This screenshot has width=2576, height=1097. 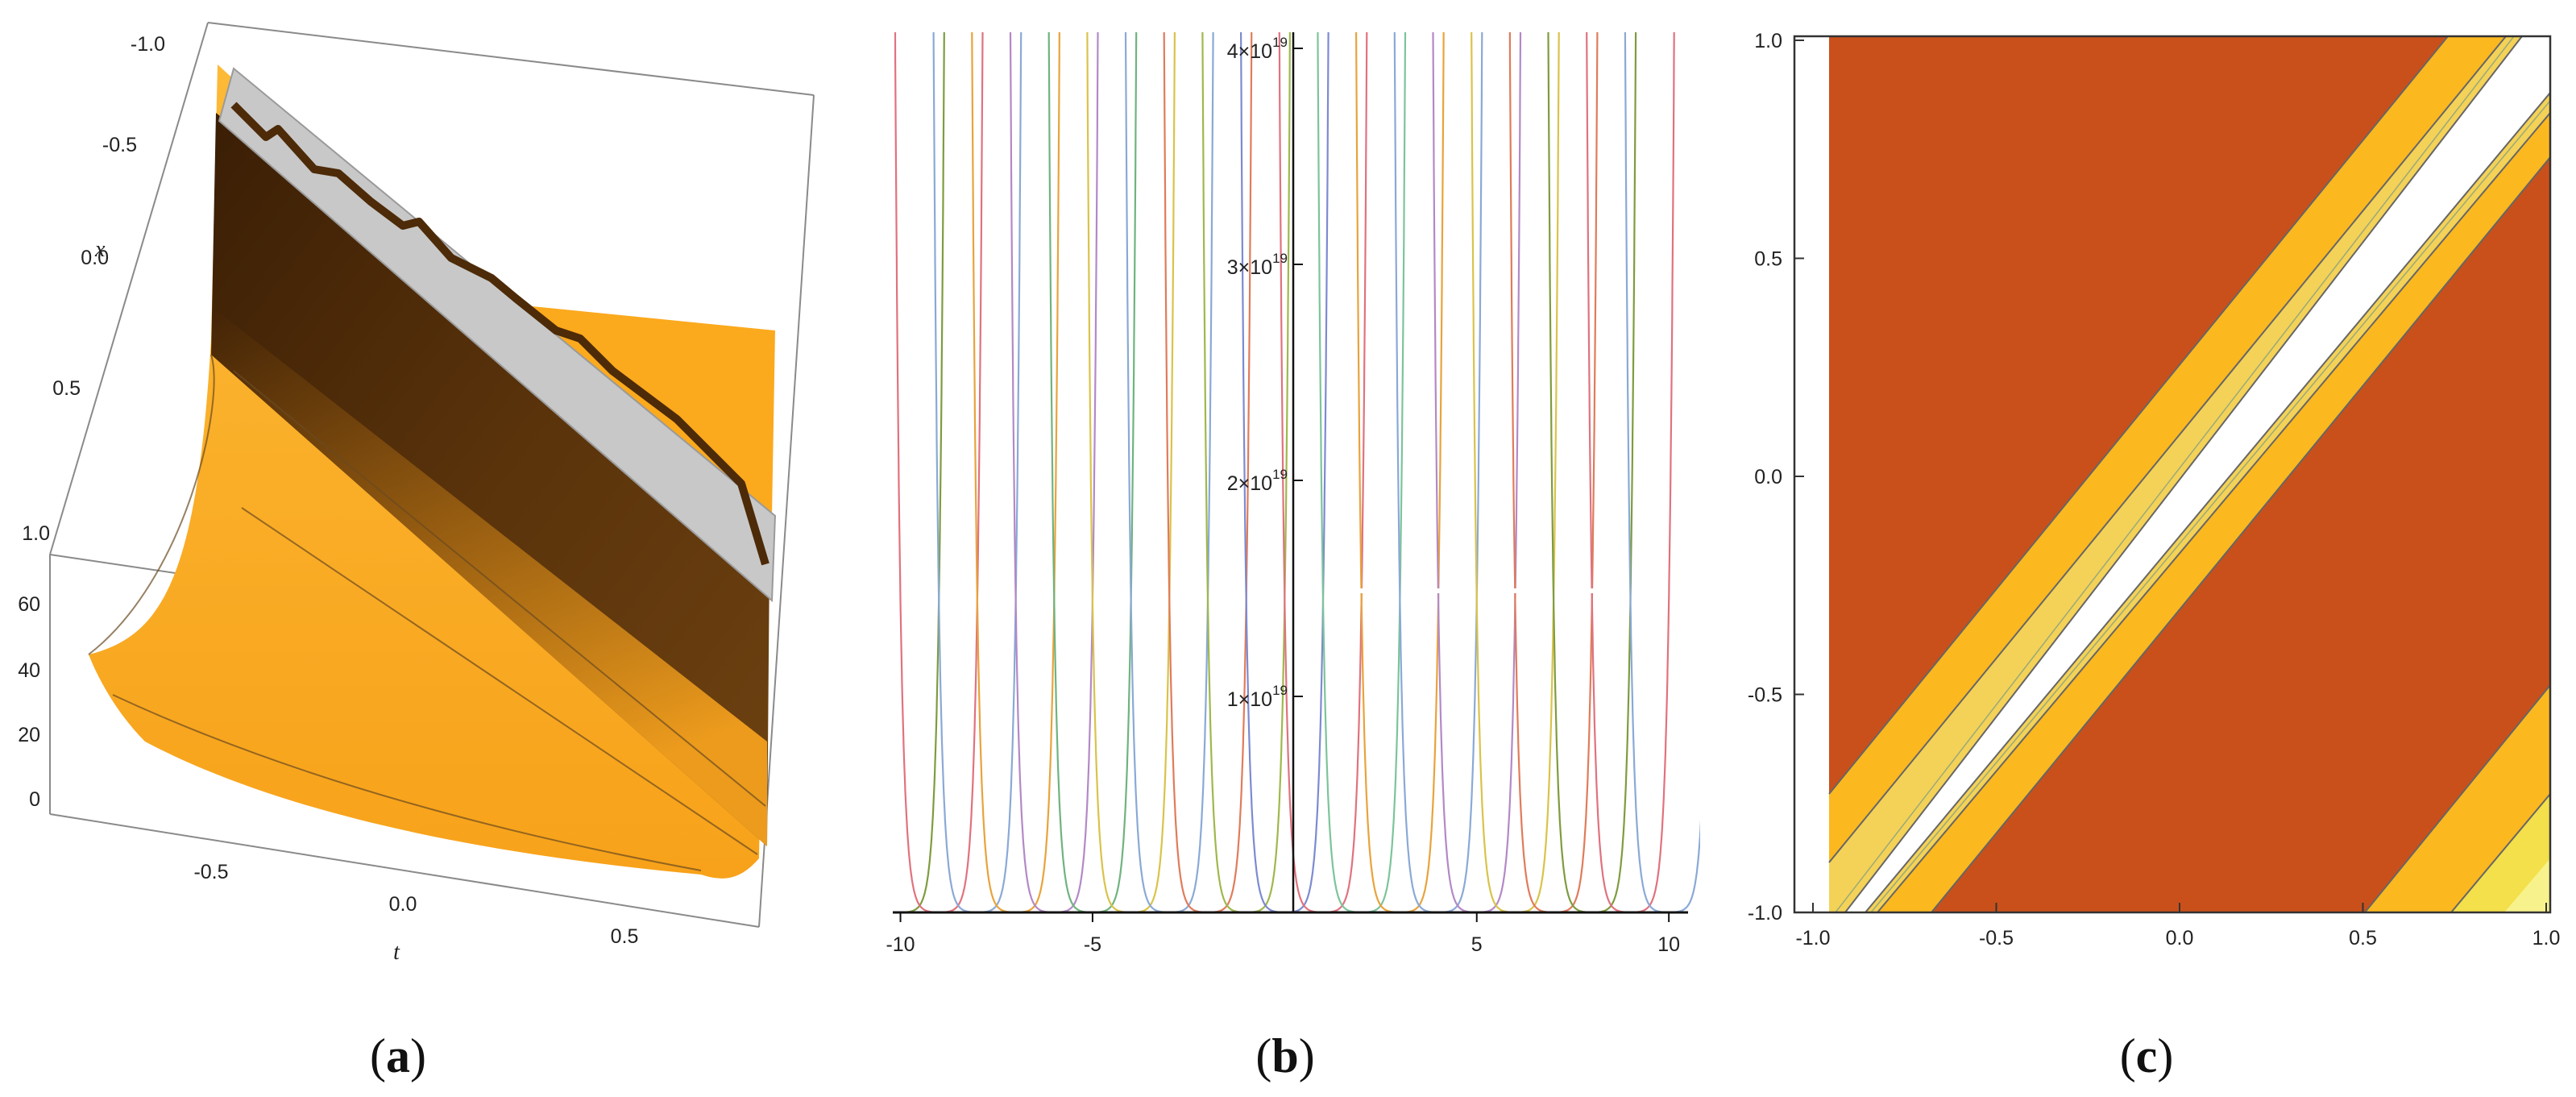 What do you see at coordinates (1265, 373) in the screenshot?
I see `panel-b-y-ticks: 1×10¹⁹ 2×10¹⁹ 3×10¹⁹ 4×10¹⁹` at bounding box center [1265, 373].